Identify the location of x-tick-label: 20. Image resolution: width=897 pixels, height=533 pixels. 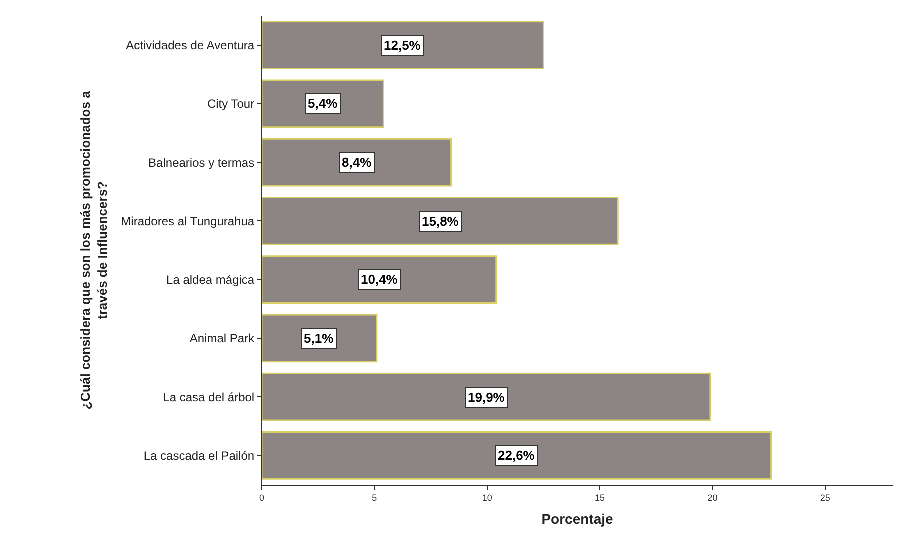
(713, 497).